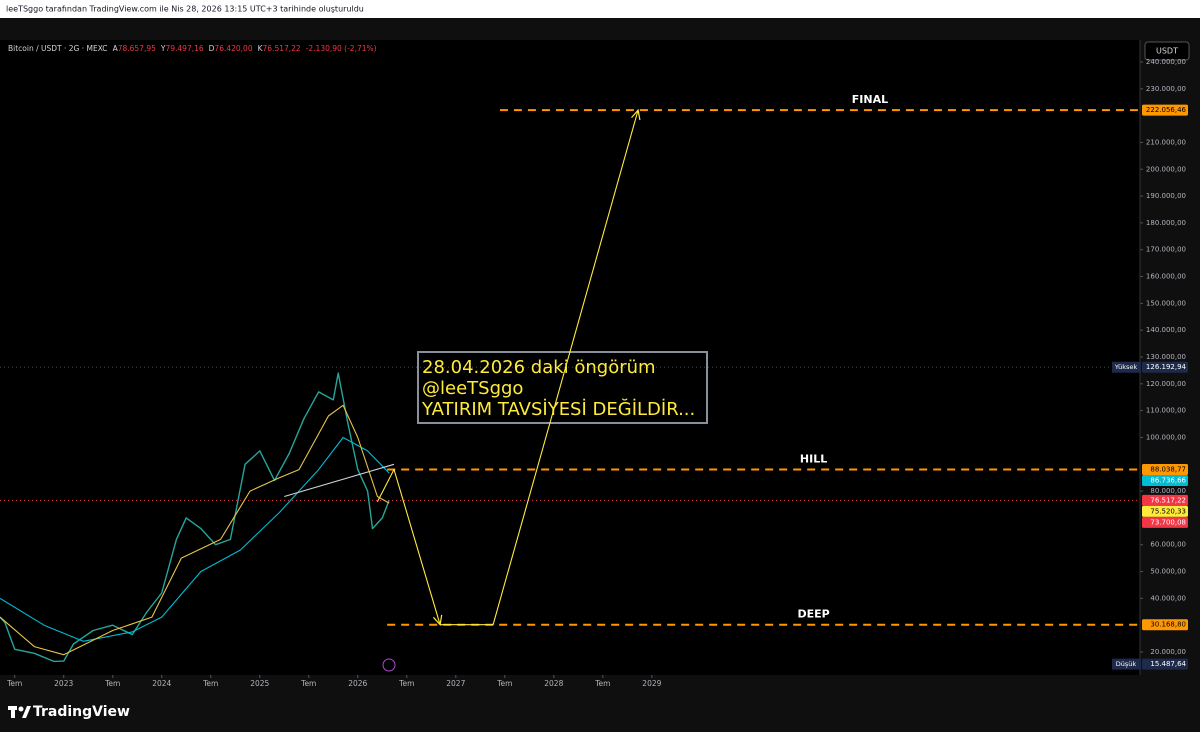 Image resolution: width=1200 pixels, height=732 pixels. Describe the element at coordinates (1166, 303) in the screenshot. I see `y-tick-label: 150.000,00` at that location.